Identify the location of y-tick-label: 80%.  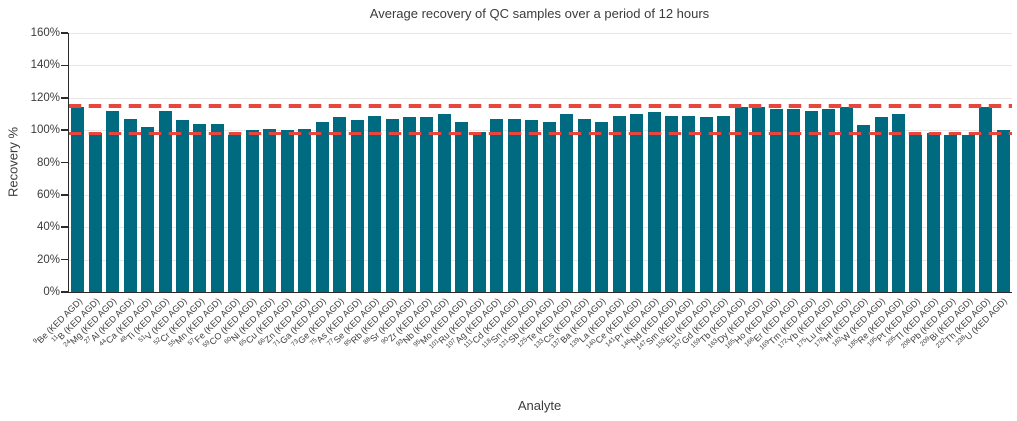
(48, 162).